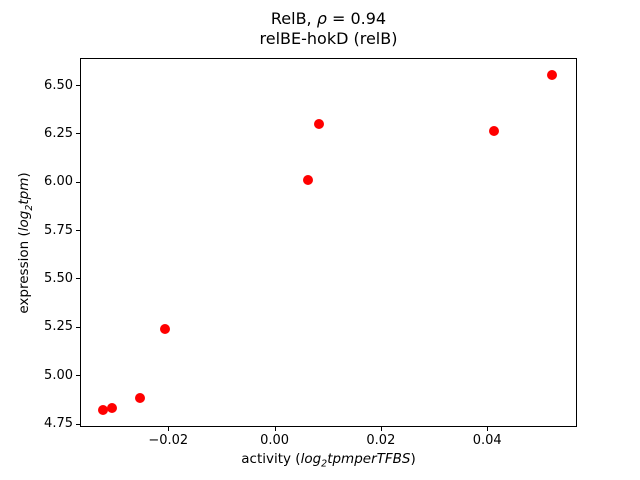 The height and width of the screenshot is (480, 640). Describe the element at coordinates (356, 18) in the screenshot. I see `label-segment: = 0.94` at that location.